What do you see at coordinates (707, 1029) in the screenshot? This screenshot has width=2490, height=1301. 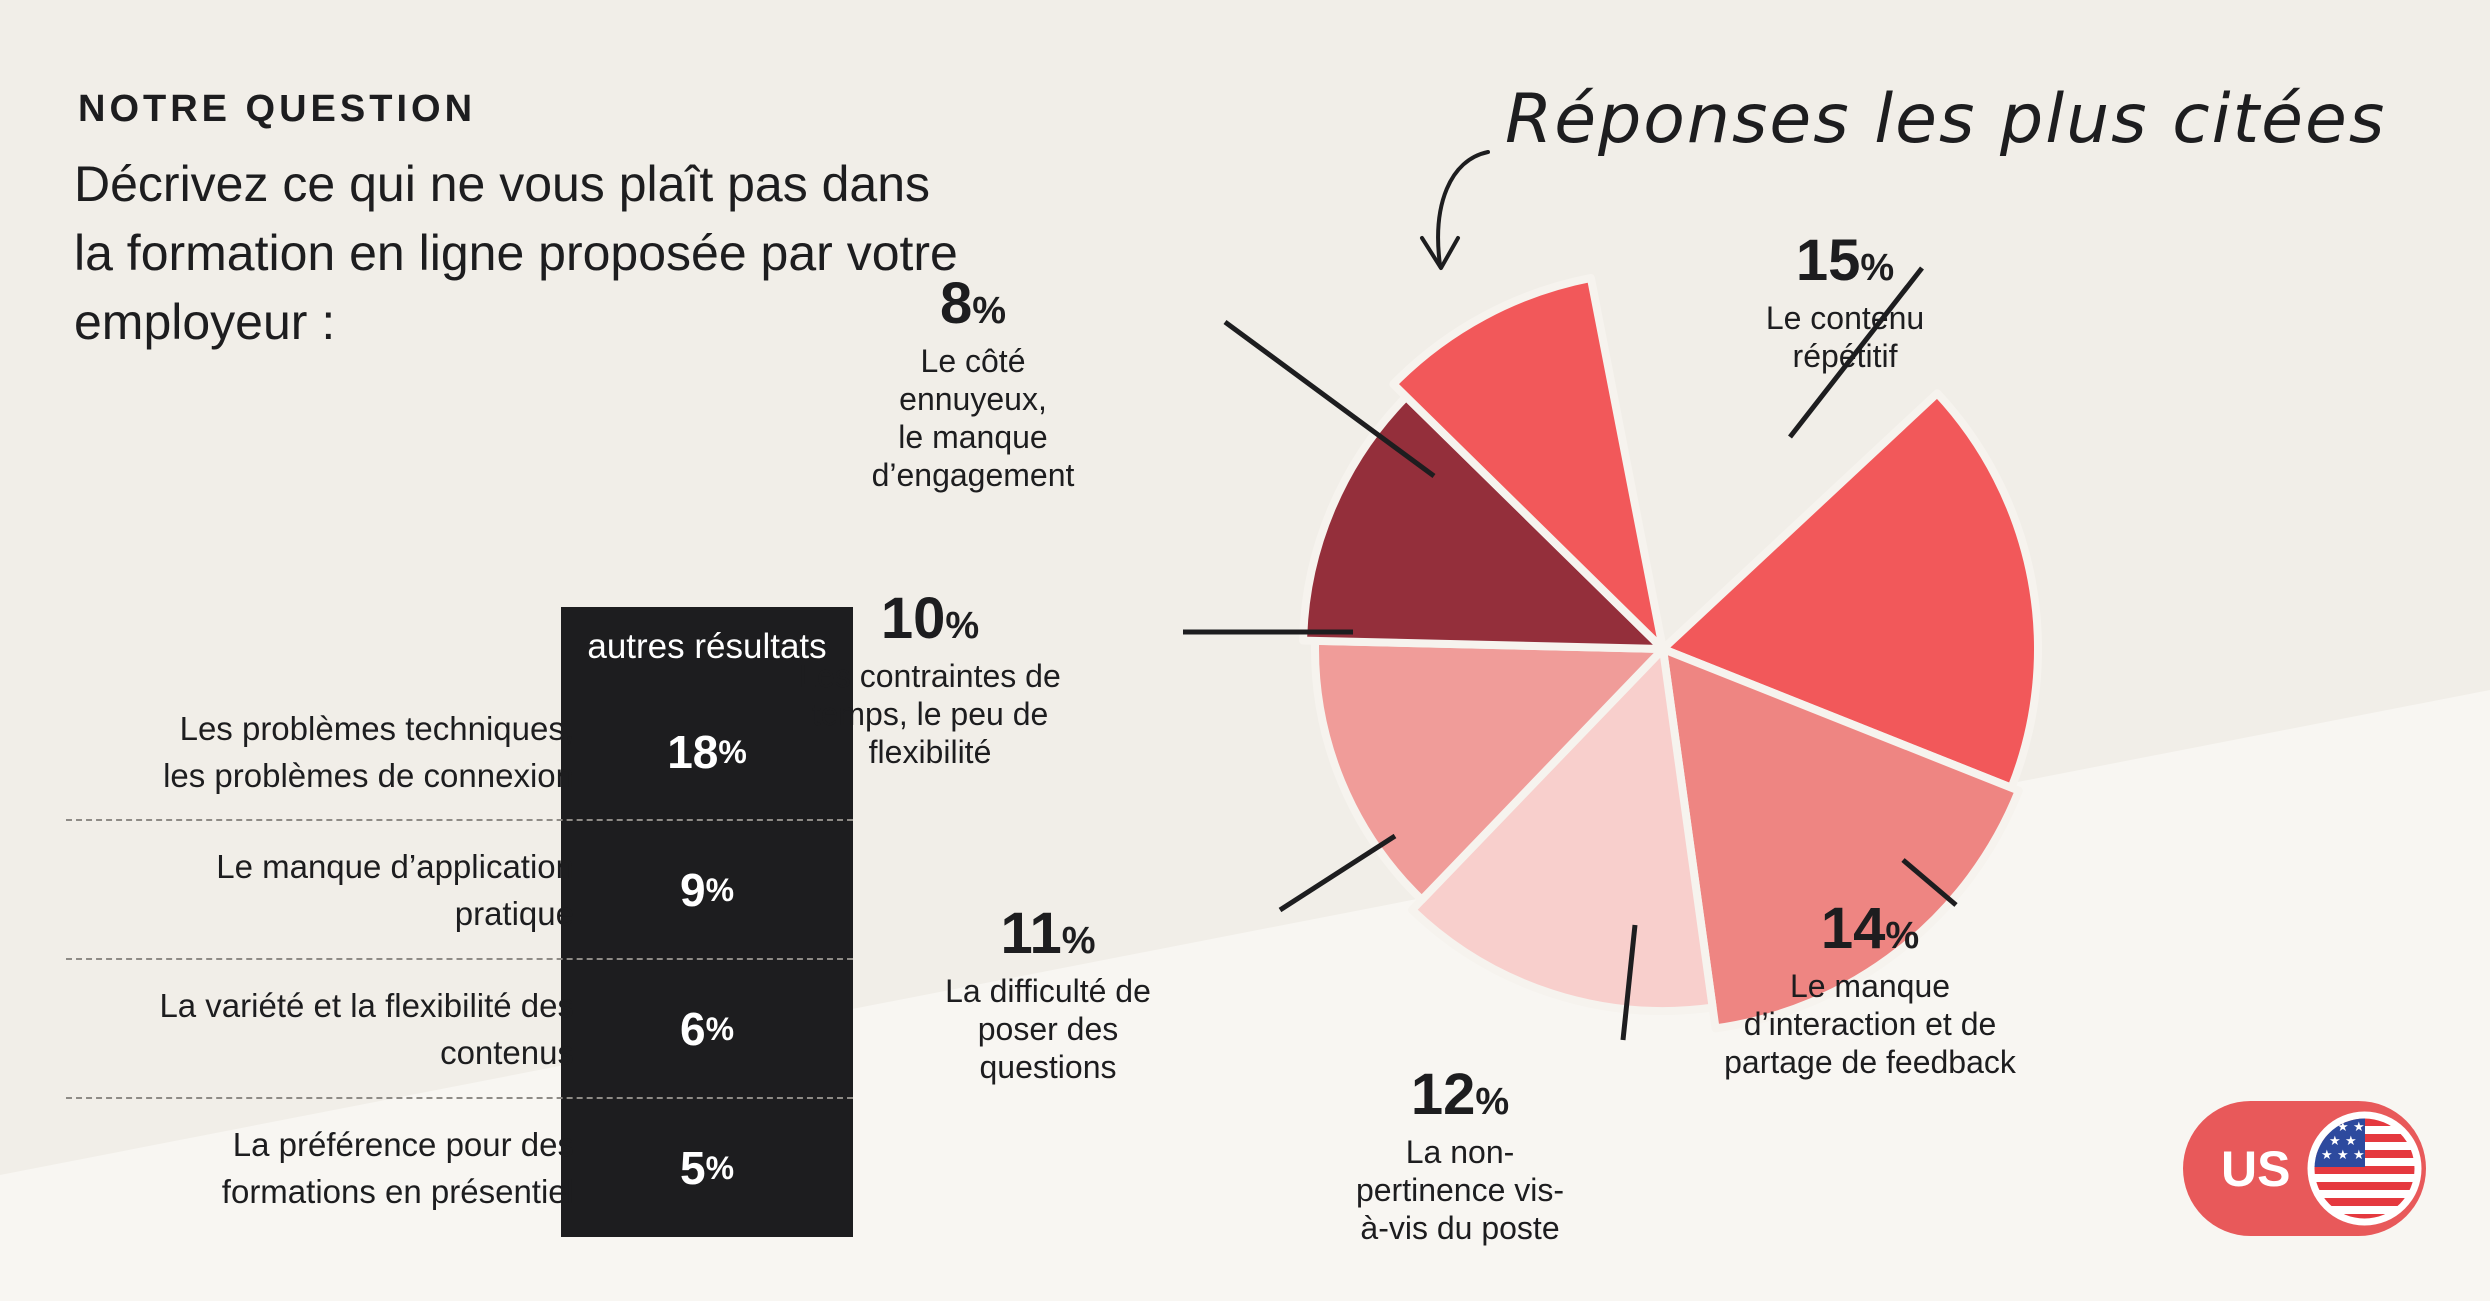 I see `row-value: 6%` at bounding box center [707, 1029].